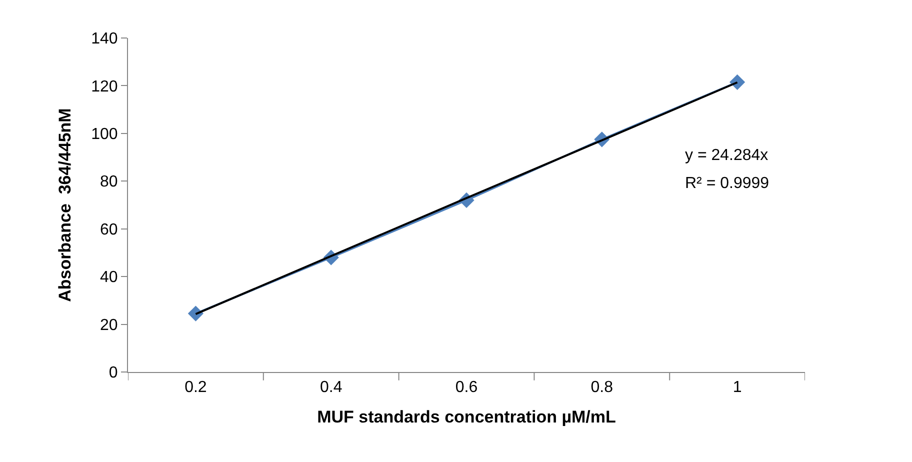 The width and height of the screenshot is (912, 462). Describe the element at coordinates (65, 205) in the screenshot. I see `y-axis-title: Absorbance 364/445nM` at that location.